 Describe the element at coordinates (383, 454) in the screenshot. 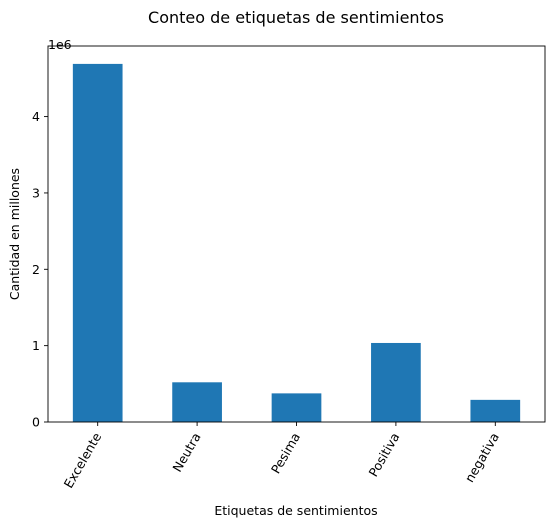

I see `x-tick-label: Positiva` at that location.